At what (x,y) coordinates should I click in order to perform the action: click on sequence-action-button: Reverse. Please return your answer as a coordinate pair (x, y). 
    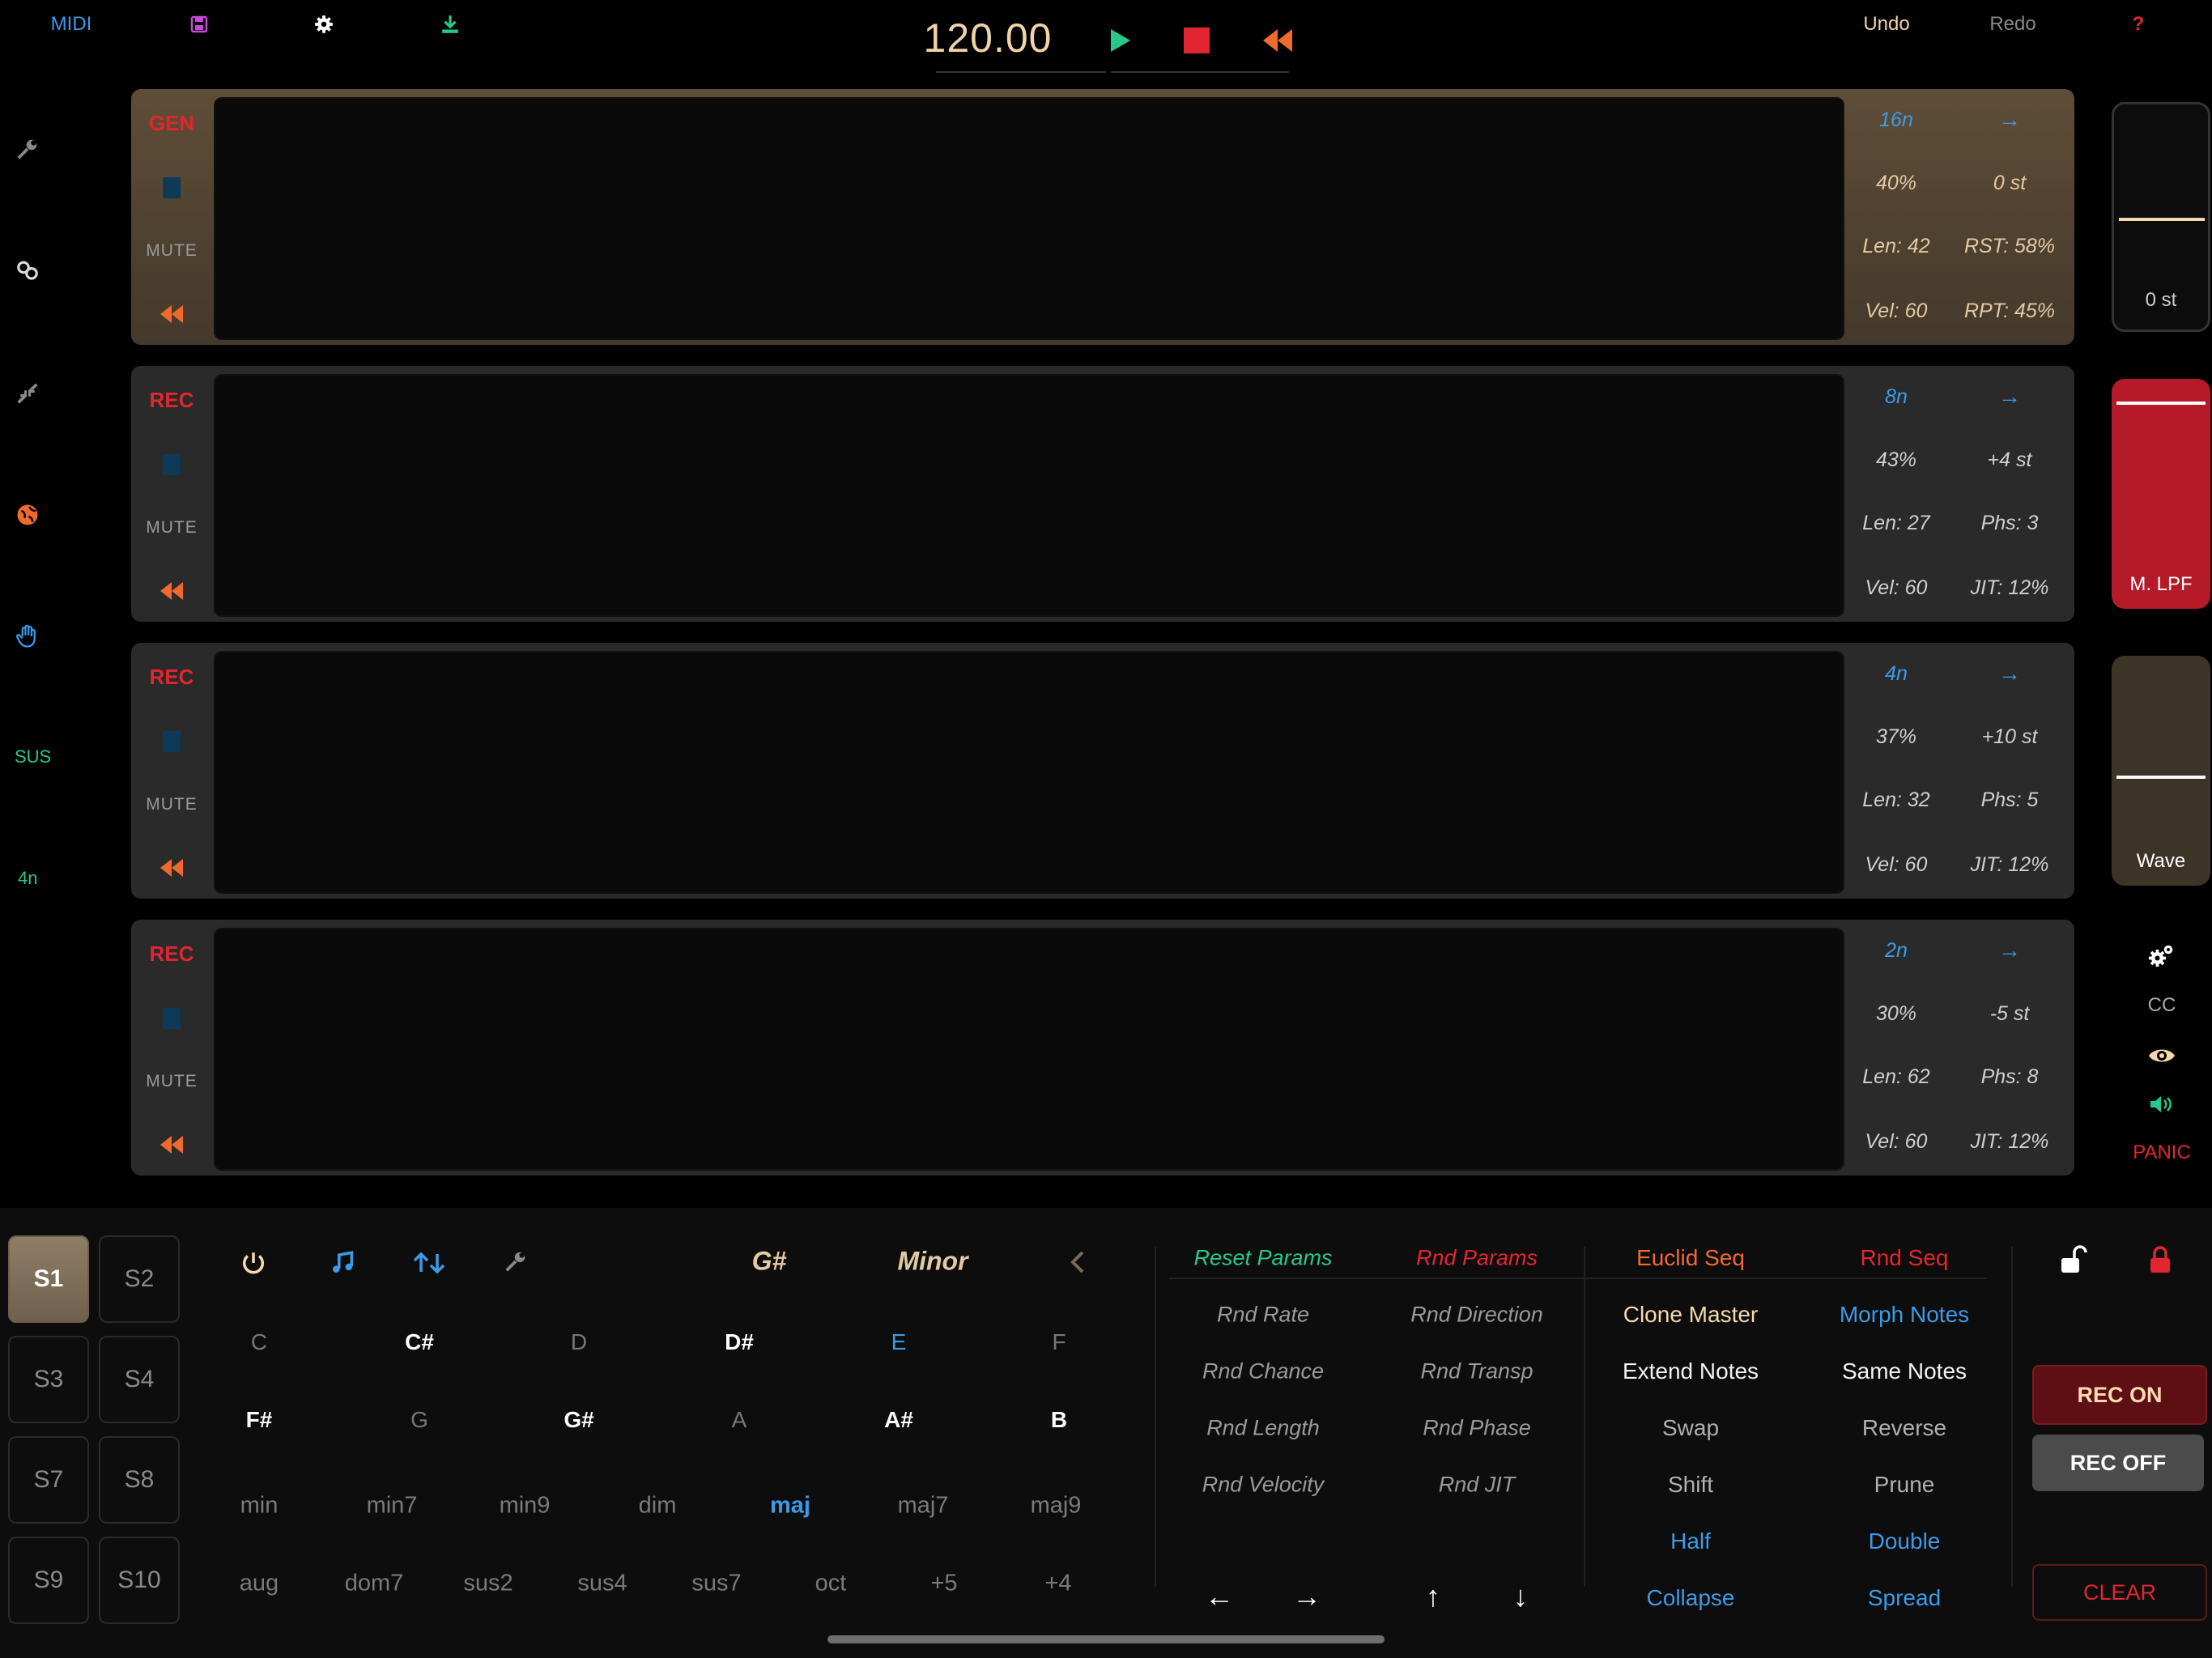
    Looking at the image, I should click on (1904, 1427).